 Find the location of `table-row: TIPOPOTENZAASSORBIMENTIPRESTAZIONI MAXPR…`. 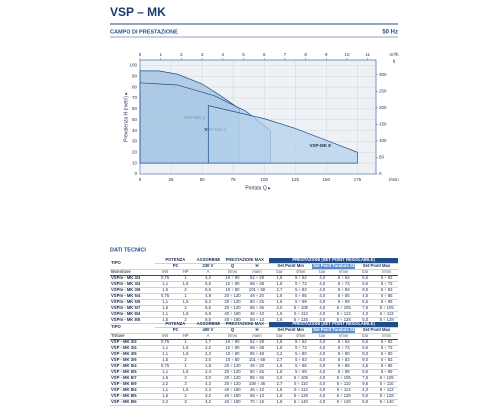

table-row: TIPOPOTENZAASSORBIMENTIPRESTAZIONI MAXPR… is located at coordinates (254, 328).